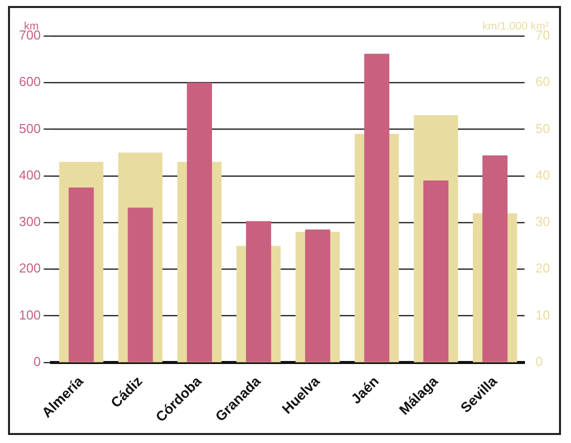 This screenshot has height=443, width=571. Describe the element at coordinates (29, 82) in the screenshot. I see `y-tick-label: 600` at that location.